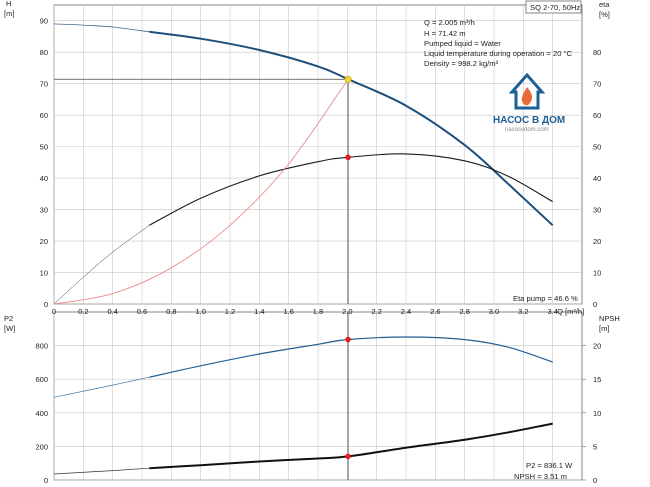  Describe the element at coordinates (288, 311) in the screenshot. I see `x-tick-label: 1.6` at that location.